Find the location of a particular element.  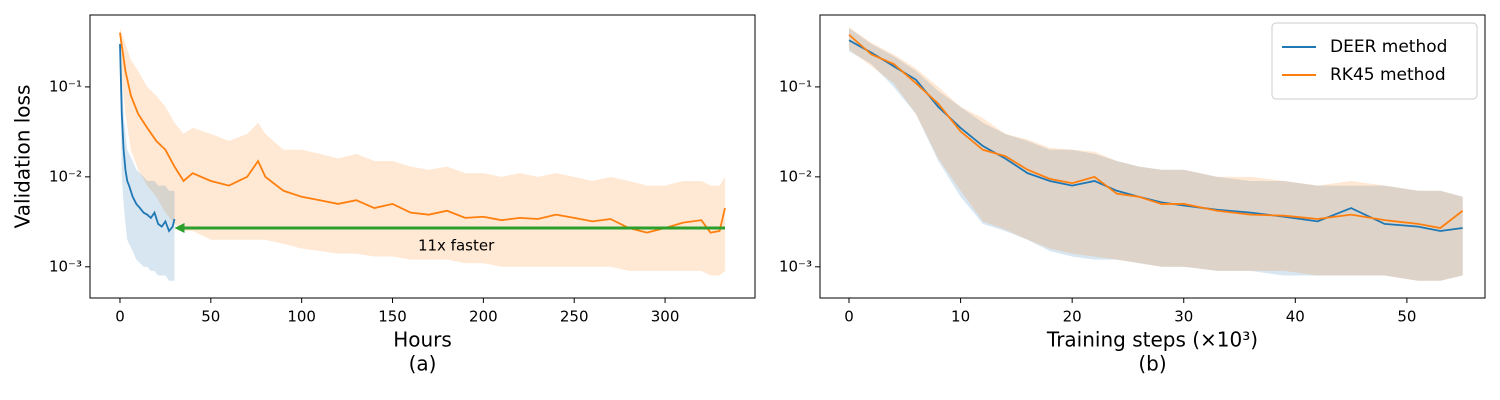

panel-caption: (b) is located at coordinates (1152, 364).